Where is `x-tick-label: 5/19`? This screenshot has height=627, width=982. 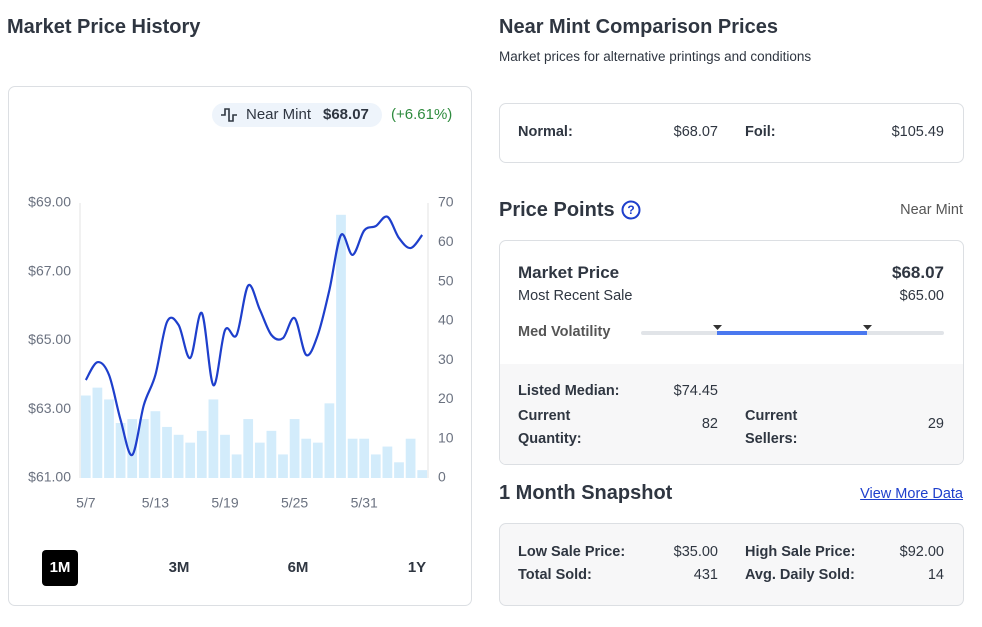 x-tick-label: 5/19 is located at coordinates (224, 503).